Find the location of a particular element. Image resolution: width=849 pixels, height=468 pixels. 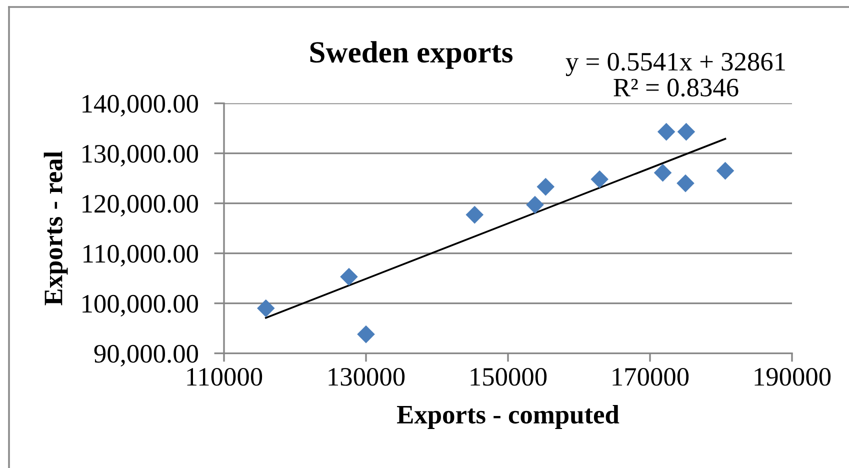

y-tick-label: 110,000.00 is located at coordinates (141, 255).